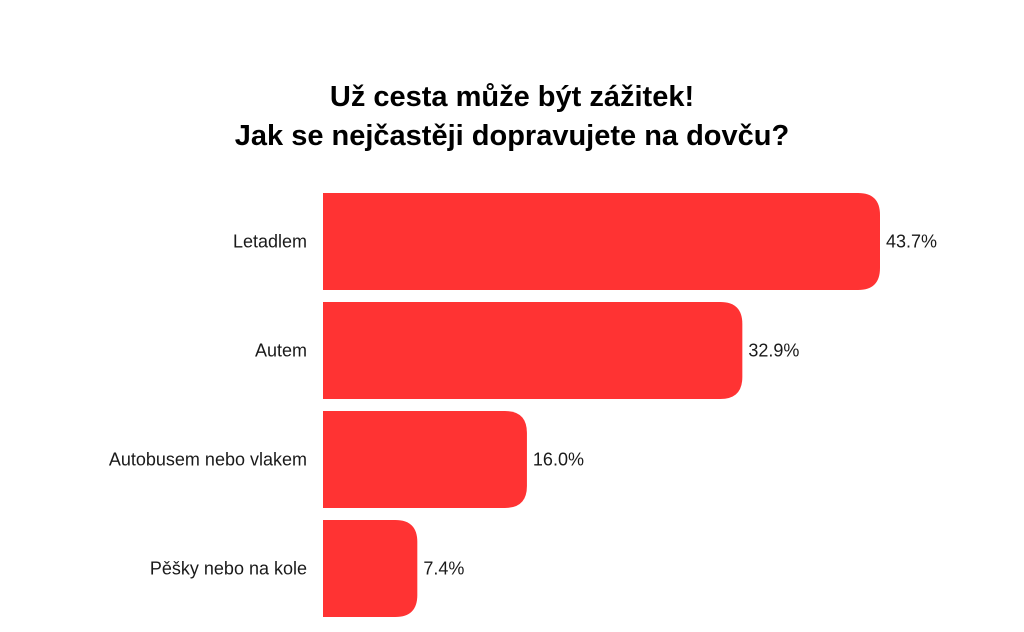 Image resolution: width=1024 pixels, height=632 pixels. What do you see at coordinates (773, 351) in the screenshot?
I see `value-label-2: 32.9%` at bounding box center [773, 351].